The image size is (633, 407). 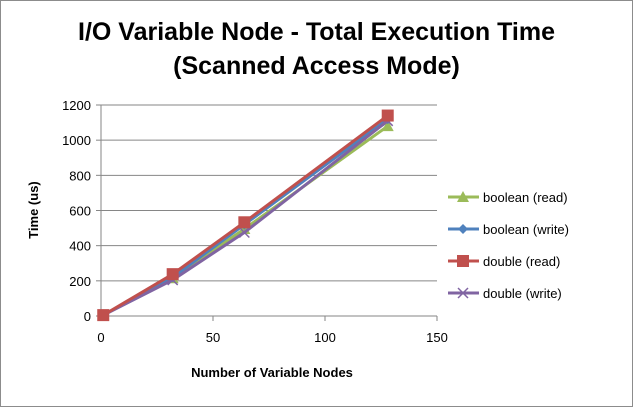 I want to click on legend-label: double (read), so click(x=521, y=261).